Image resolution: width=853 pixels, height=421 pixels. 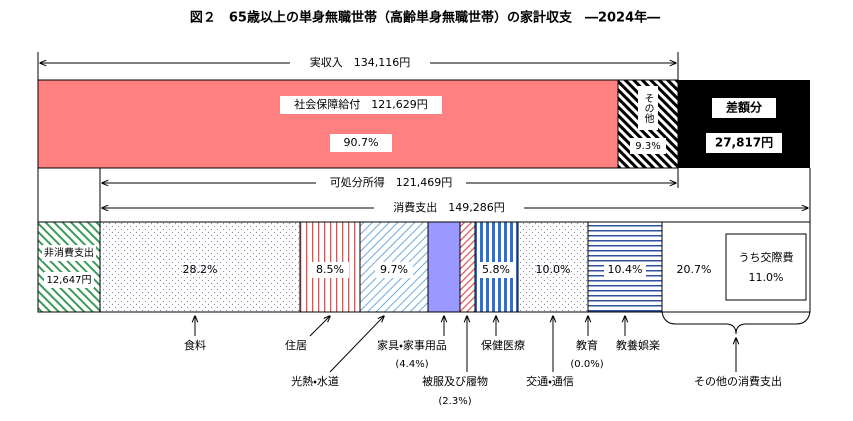 I want to click on recreation-label: 教養娯楽, so click(x=638, y=345).